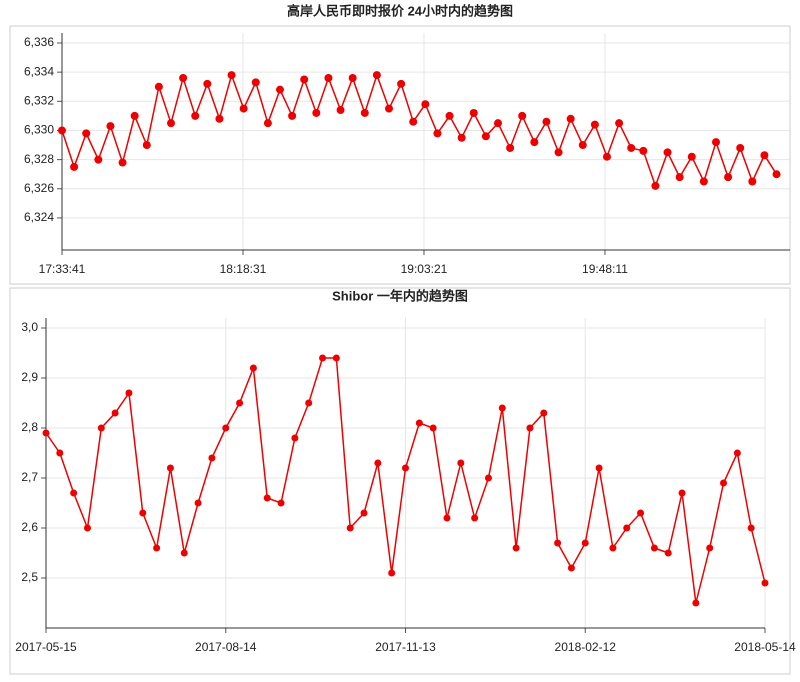 This screenshot has width=800, height=682. What do you see at coordinates (29, 577) in the screenshot?
I see `y-tick-label: 2,5` at bounding box center [29, 577].